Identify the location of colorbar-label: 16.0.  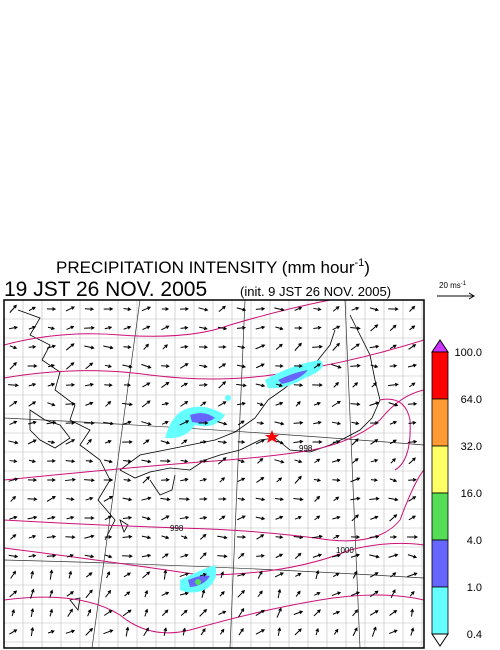
(471, 494).